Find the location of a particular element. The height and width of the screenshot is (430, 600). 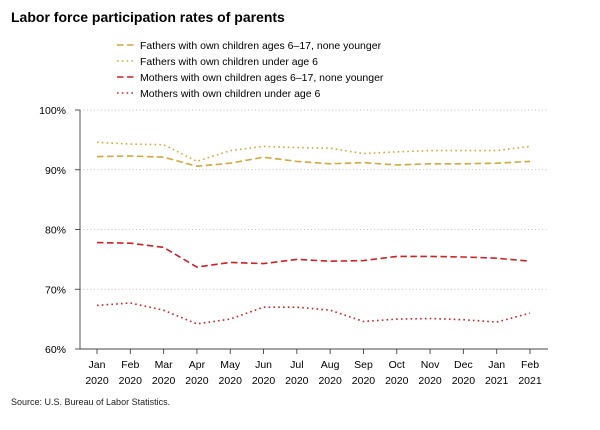

legend-label: Mothers with own children under age 6 is located at coordinates (230, 94).